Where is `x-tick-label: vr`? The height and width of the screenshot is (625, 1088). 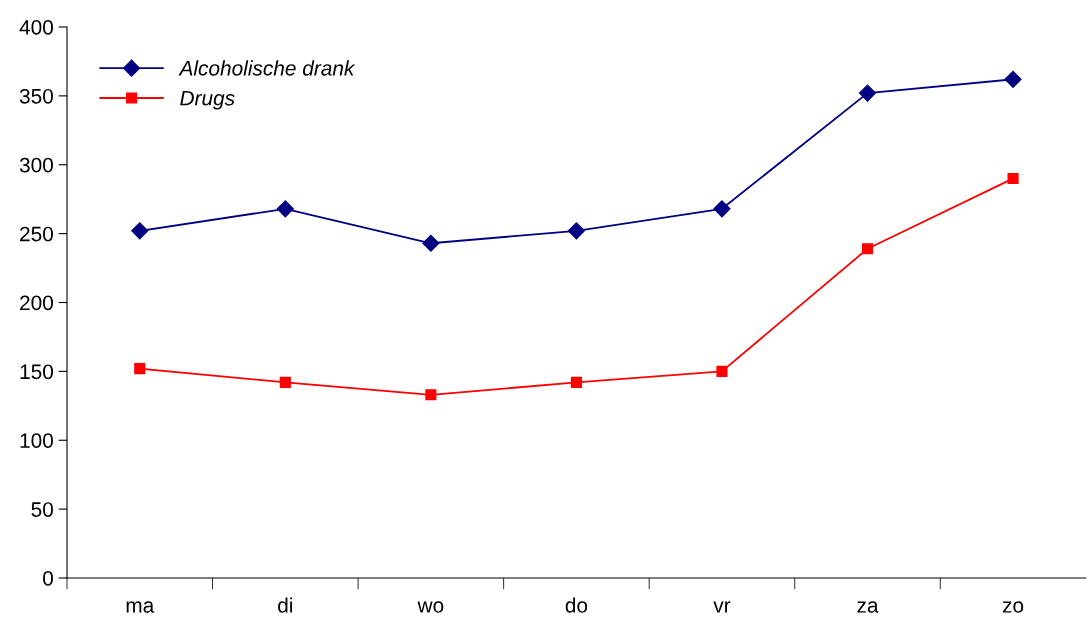
x-tick-label: vr is located at coordinates (722, 607).